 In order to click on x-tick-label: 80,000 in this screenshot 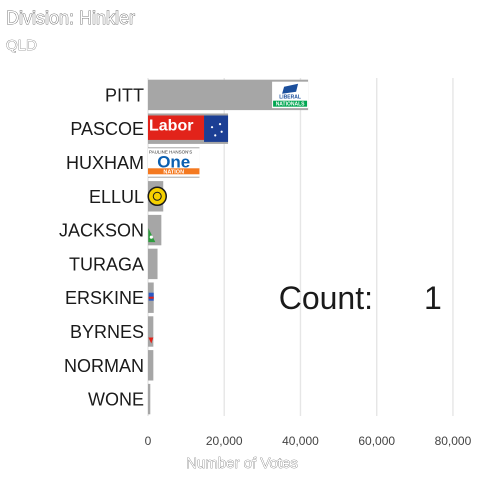, I will do `click(453, 441)`.